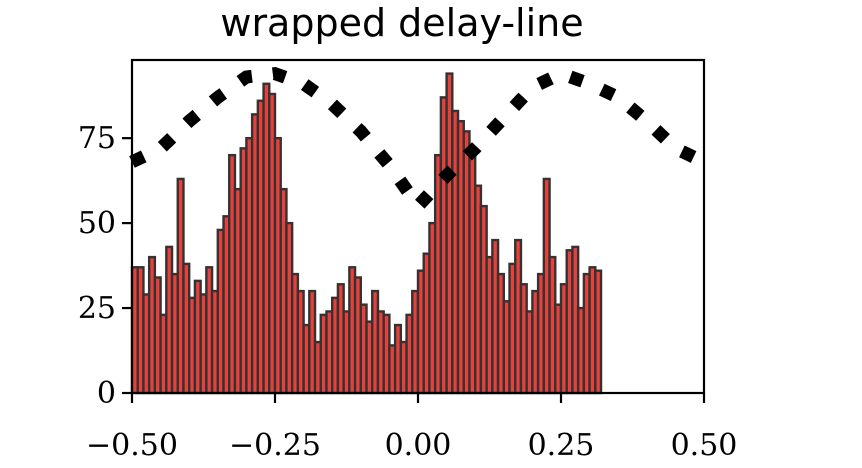  I want to click on y-tick-label: 25, so click(97, 308).